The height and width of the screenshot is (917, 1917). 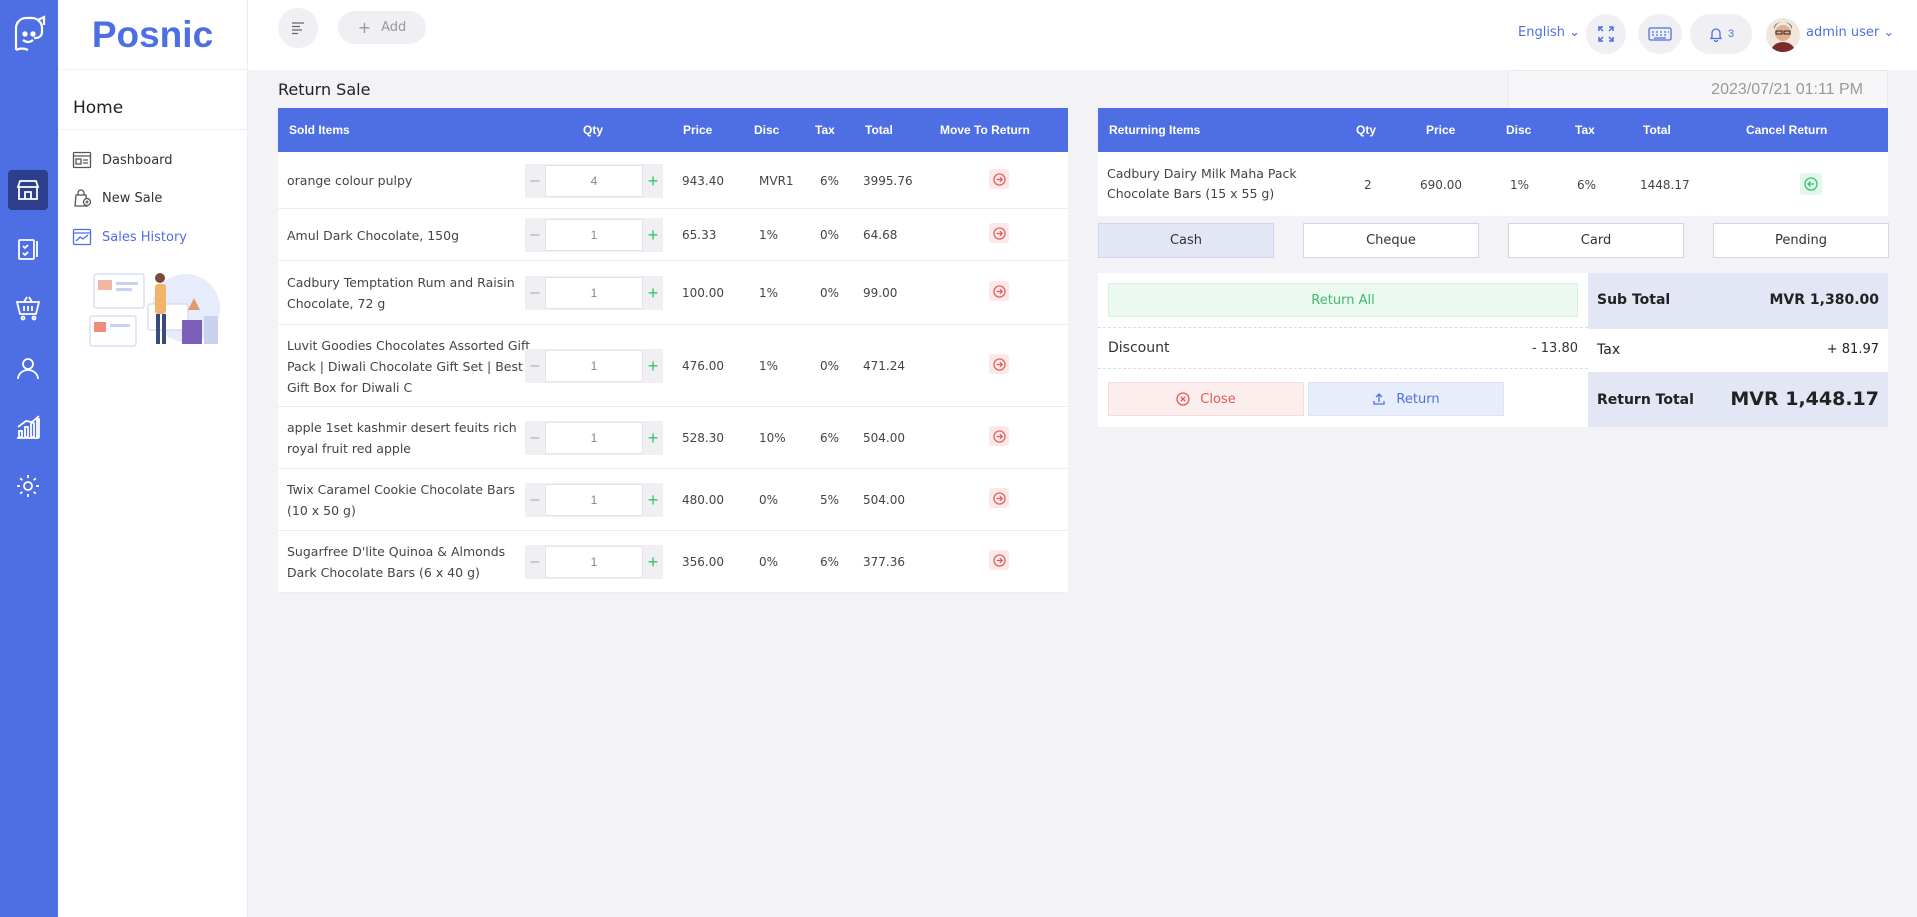 What do you see at coordinates (1609, 350) in the screenshot?
I see `tax-label: Tax` at bounding box center [1609, 350].